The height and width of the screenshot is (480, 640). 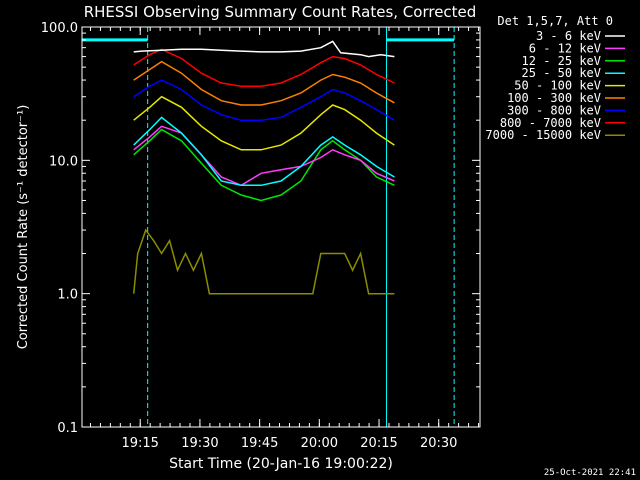 What do you see at coordinates (281, 464) in the screenshot?
I see `x-axis-label: Start Time (20-Jan-16 19:00:22)` at bounding box center [281, 464].